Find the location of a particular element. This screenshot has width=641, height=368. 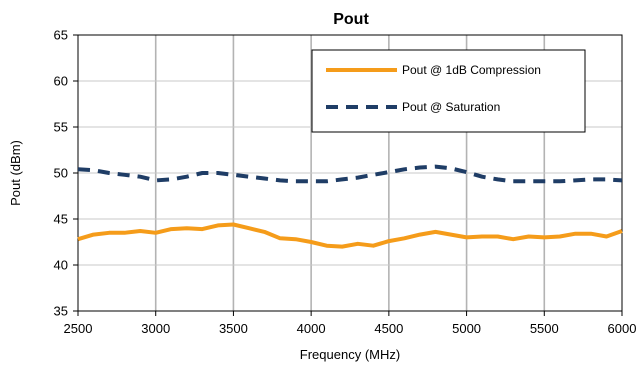

legend-label-1: Pout @ 1dB Compression is located at coordinates (471, 70).